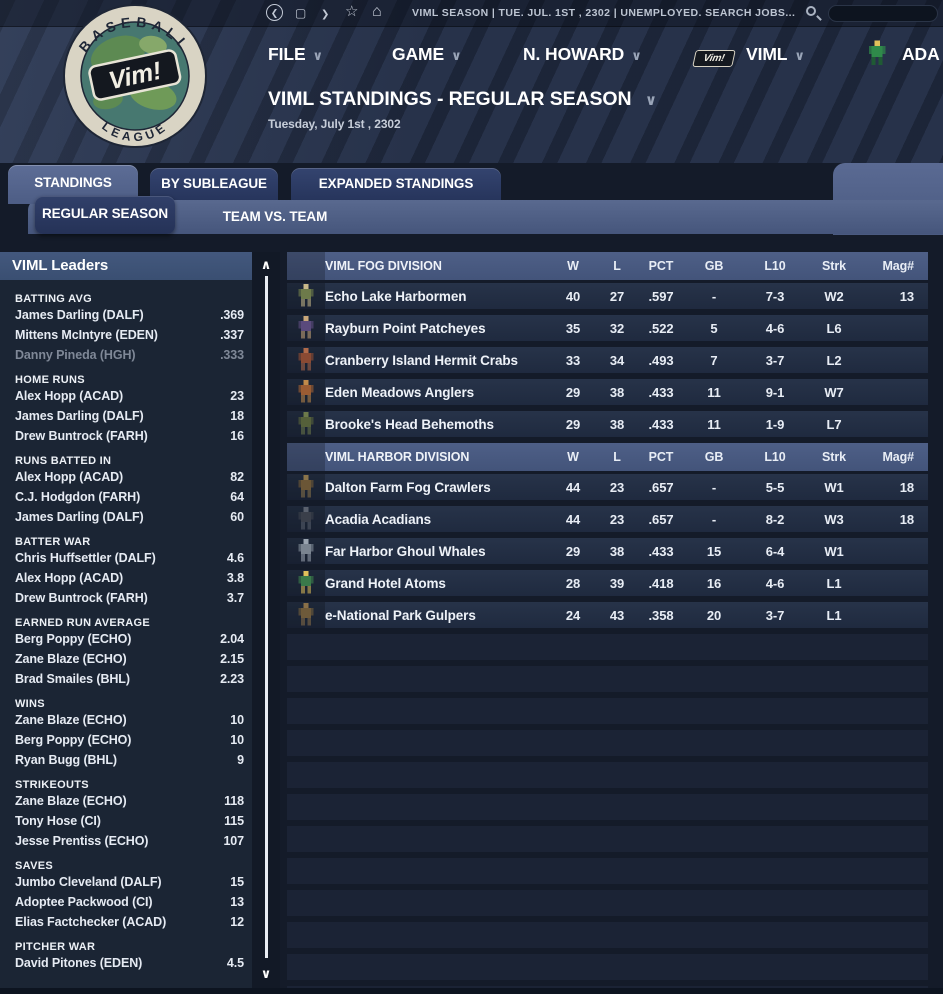 This screenshot has width=943, height=994. Describe the element at coordinates (405, 328) in the screenshot. I see `team-name: Rayburn Point Patcheyes` at that location.